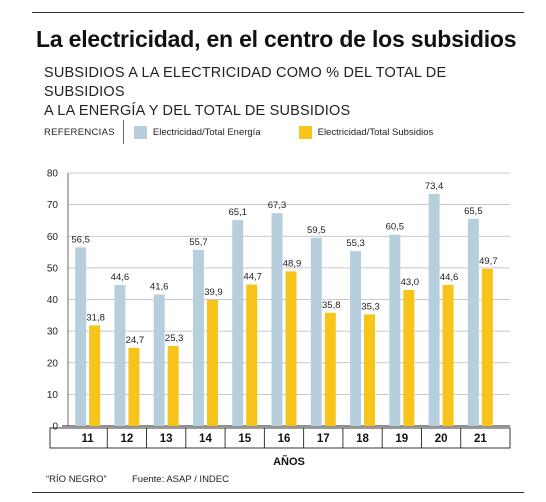 Image resolution: width=546 pixels, height=502 pixels. Describe the element at coordinates (206, 132) in the screenshot. I see `legend-label-energia: Electricidad/Total Energía` at that location.